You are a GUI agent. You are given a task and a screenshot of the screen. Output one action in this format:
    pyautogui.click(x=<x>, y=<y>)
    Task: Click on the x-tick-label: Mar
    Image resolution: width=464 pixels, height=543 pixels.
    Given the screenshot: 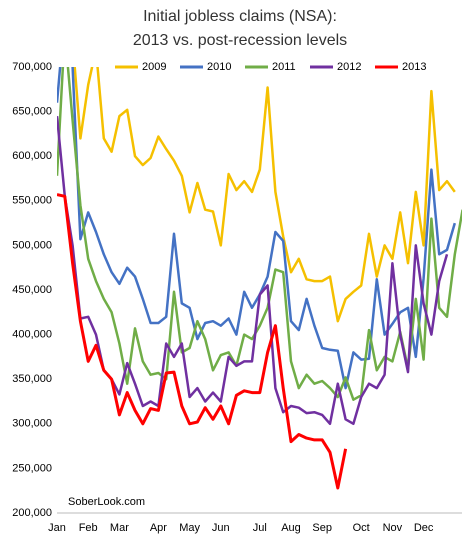 What is the action you would take?
    pyautogui.click(x=119, y=528)
    